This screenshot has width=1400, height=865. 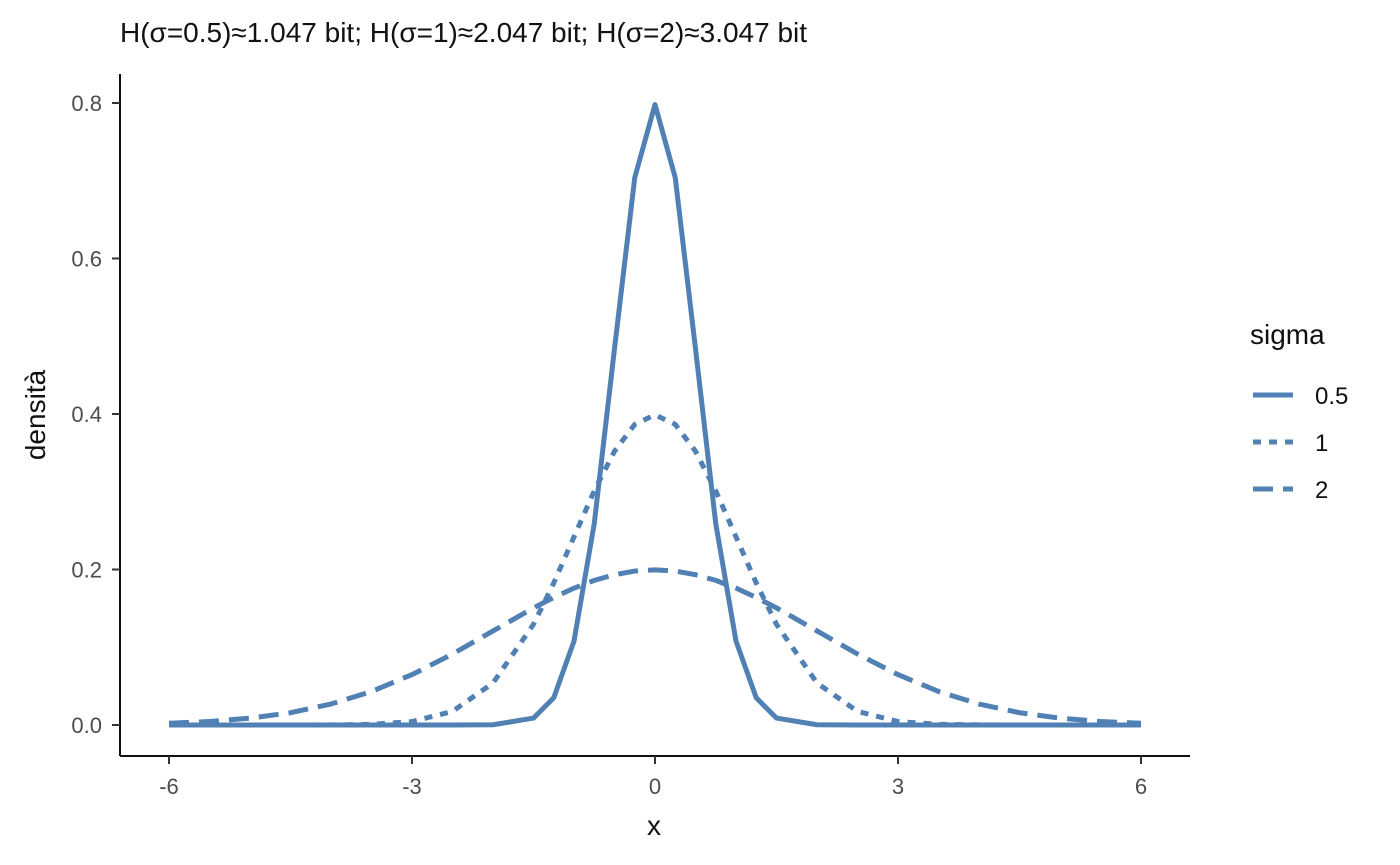 I want to click on y-tick-label: 0.4, so click(x=86, y=414).